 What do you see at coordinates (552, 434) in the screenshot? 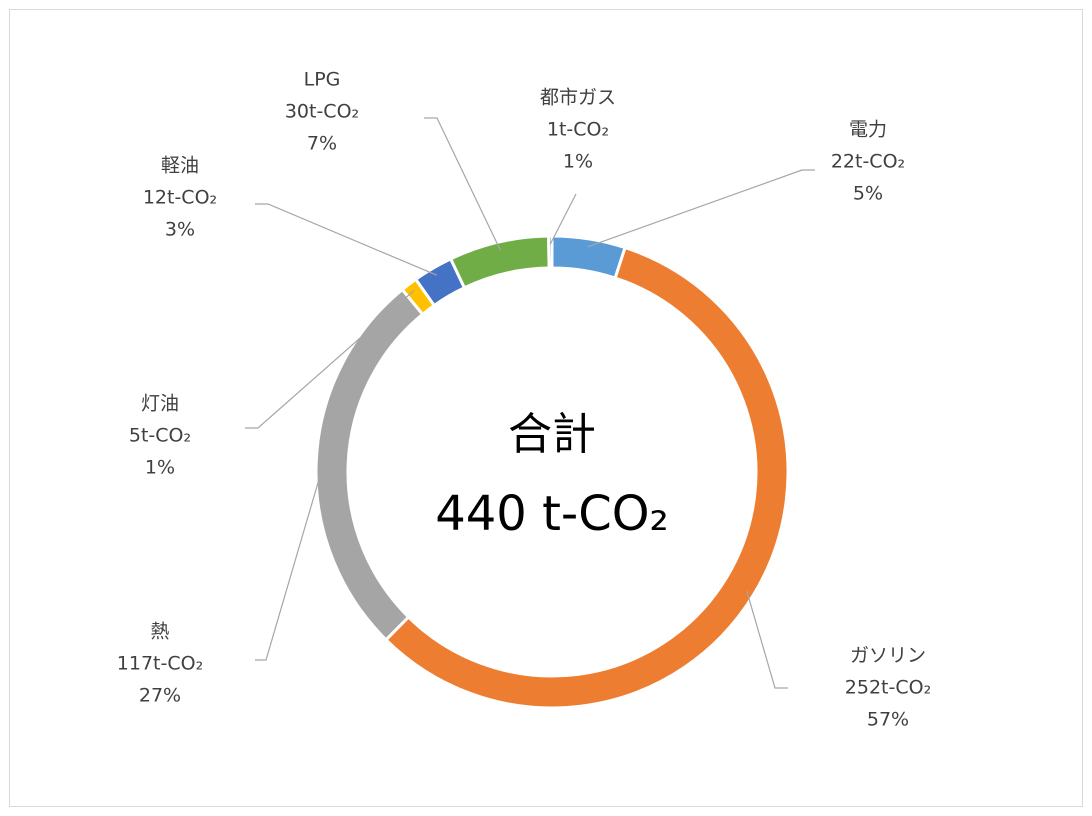
I see `center-title: 合計` at bounding box center [552, 434].